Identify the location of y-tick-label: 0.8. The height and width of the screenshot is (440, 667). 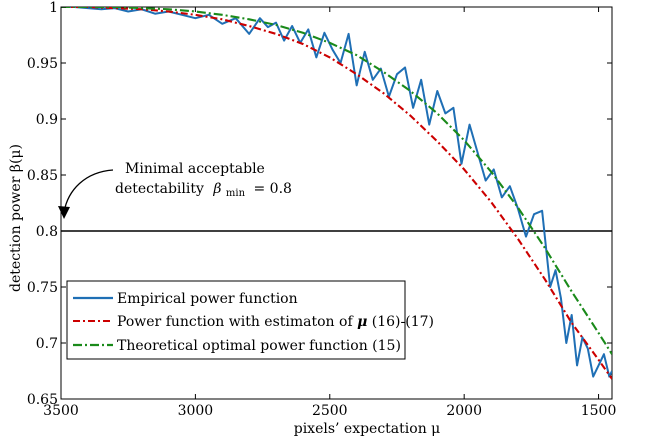
(47, 232).